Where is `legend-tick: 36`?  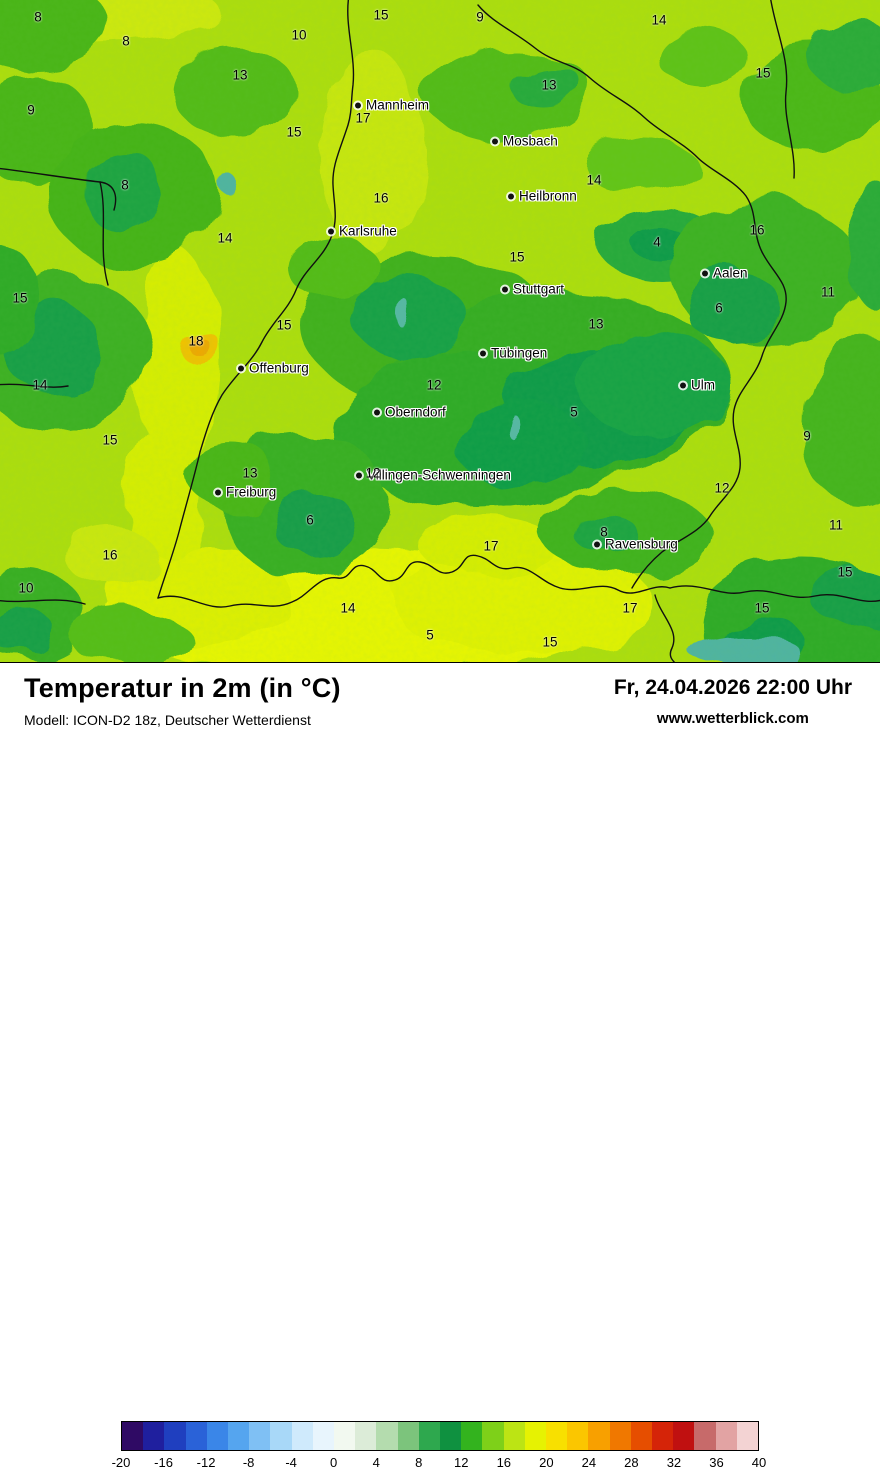 legend-tick: 36 is located at coordinates (716, 1462).